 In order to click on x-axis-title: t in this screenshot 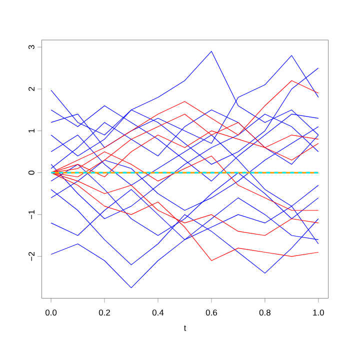, I will do `click(185, 328)`.